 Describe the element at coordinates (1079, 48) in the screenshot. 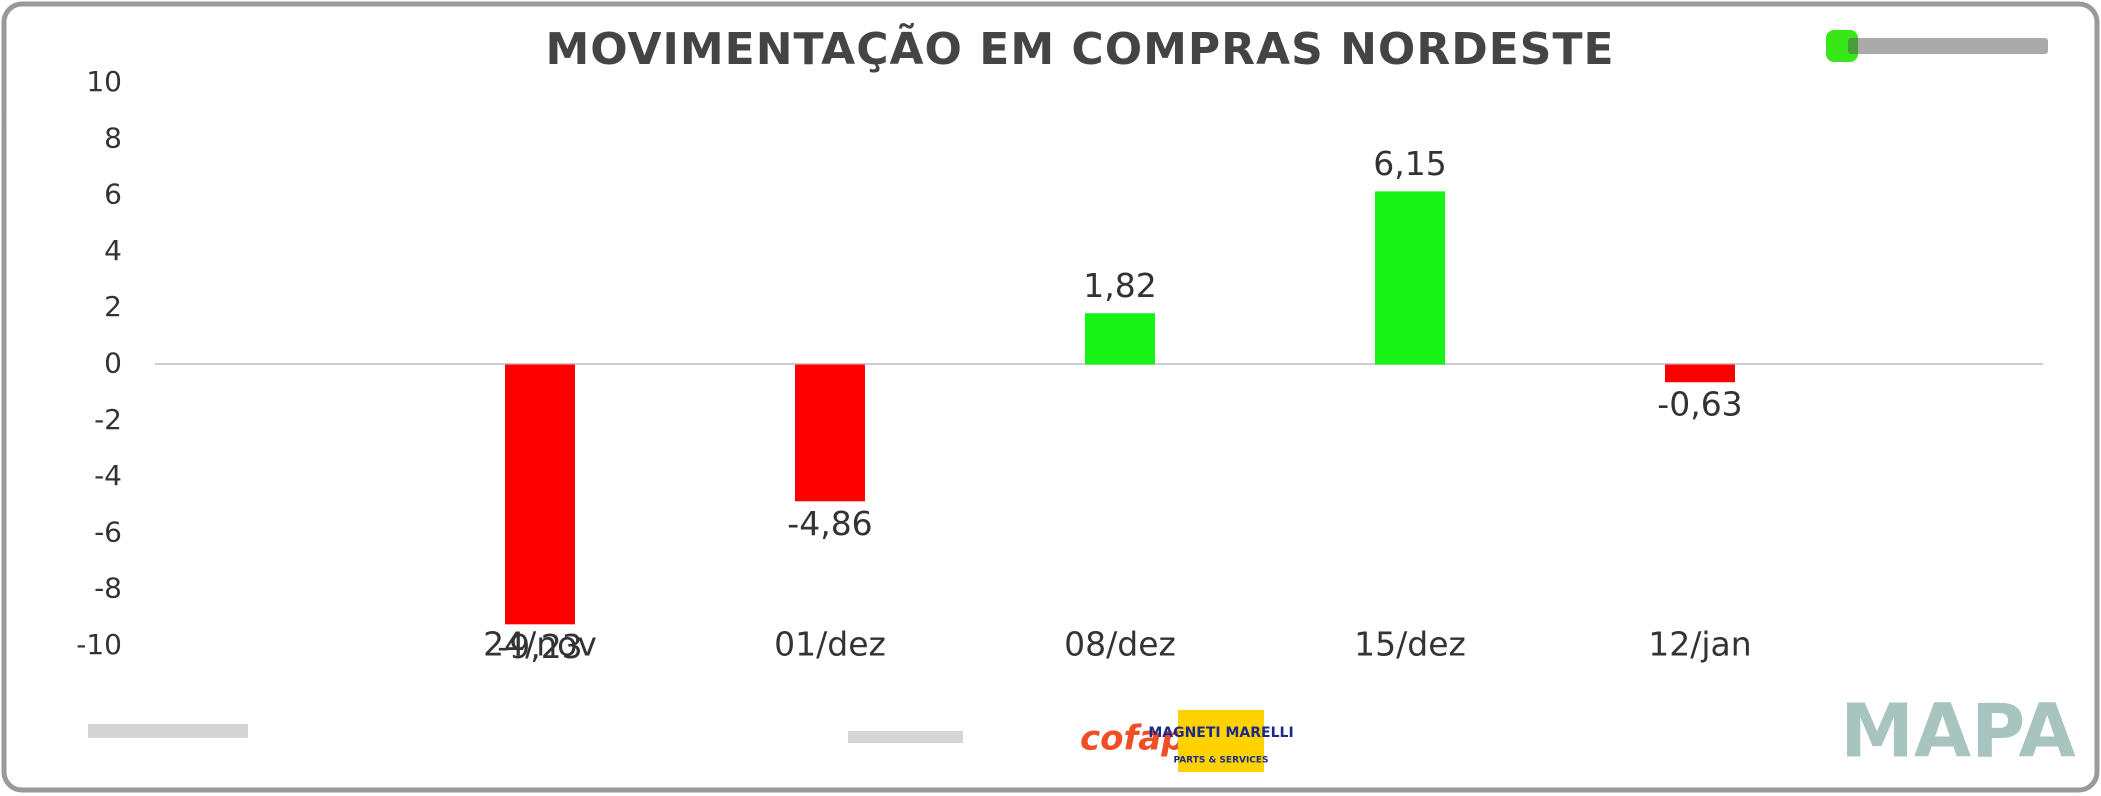

I see `chart-title: MOVIMENTAÇÃO EM COMPRAS NORDESTE` at that location.